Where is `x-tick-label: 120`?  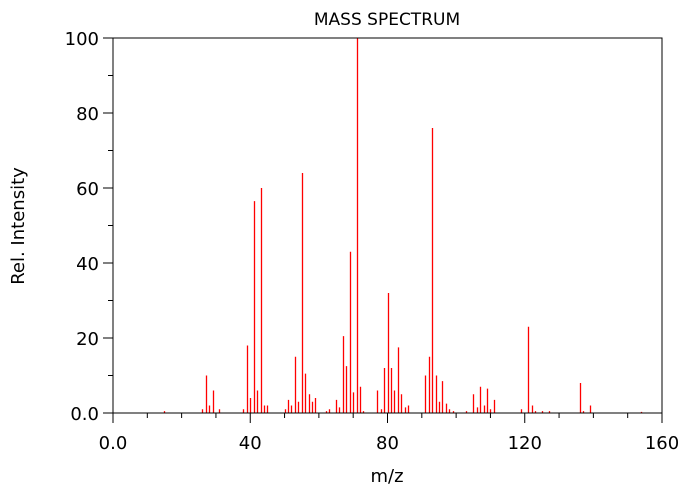
x-tick-label: 120 is located at coordinates (525, 443).